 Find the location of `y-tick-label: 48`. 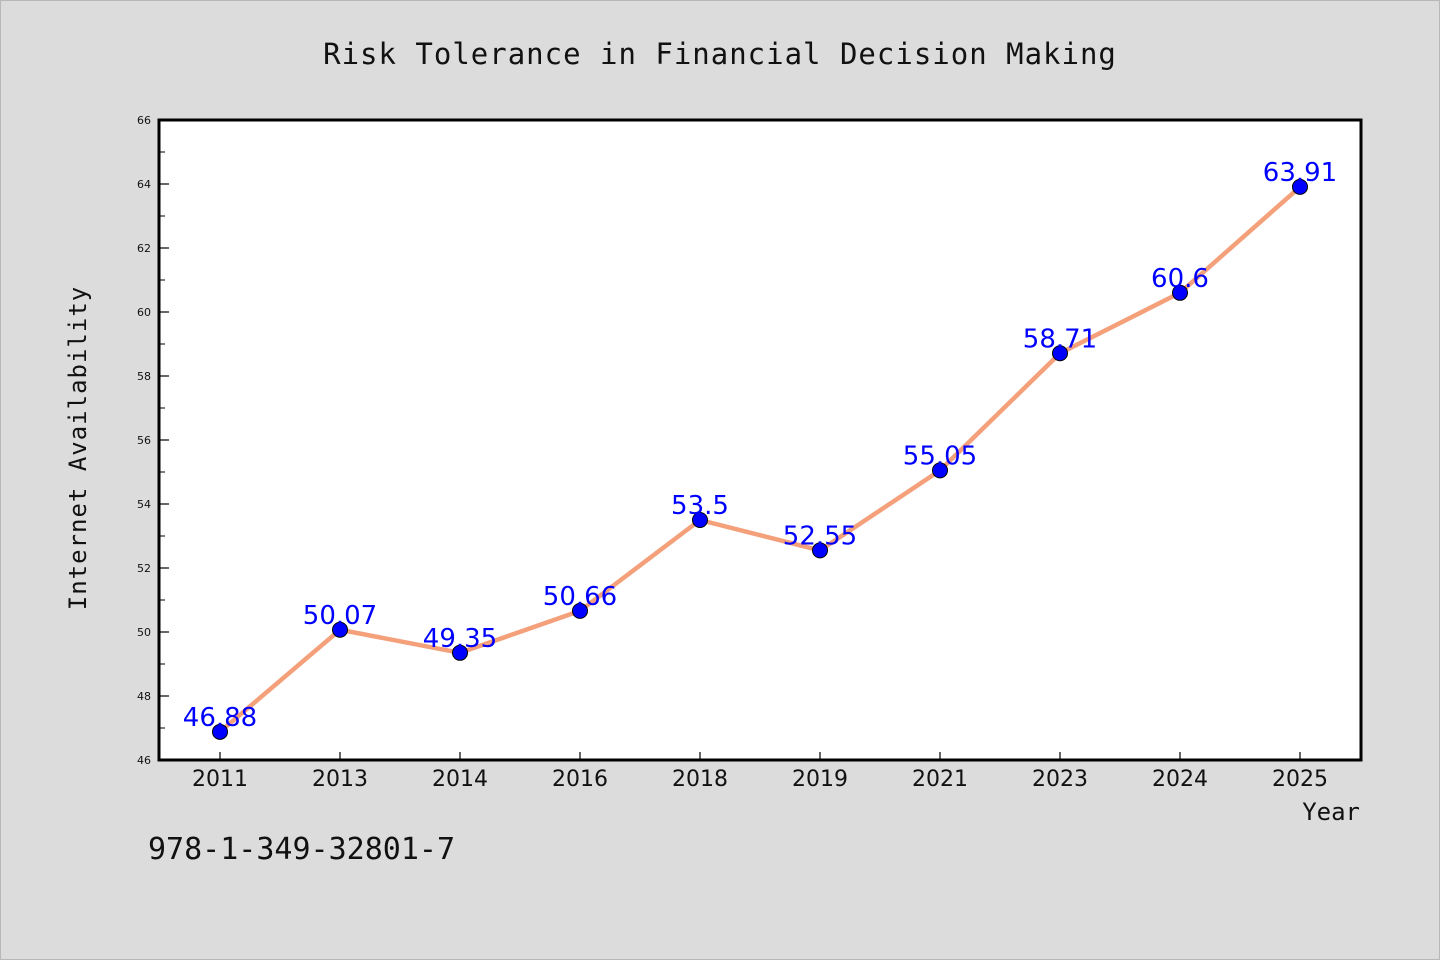

y-tick-label: 48 is located at coordinates (144, 696).